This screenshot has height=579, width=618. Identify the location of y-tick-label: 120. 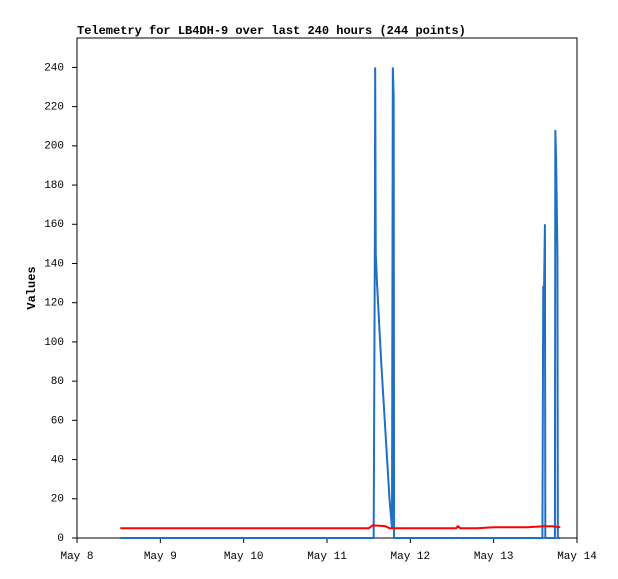
(54, 304).